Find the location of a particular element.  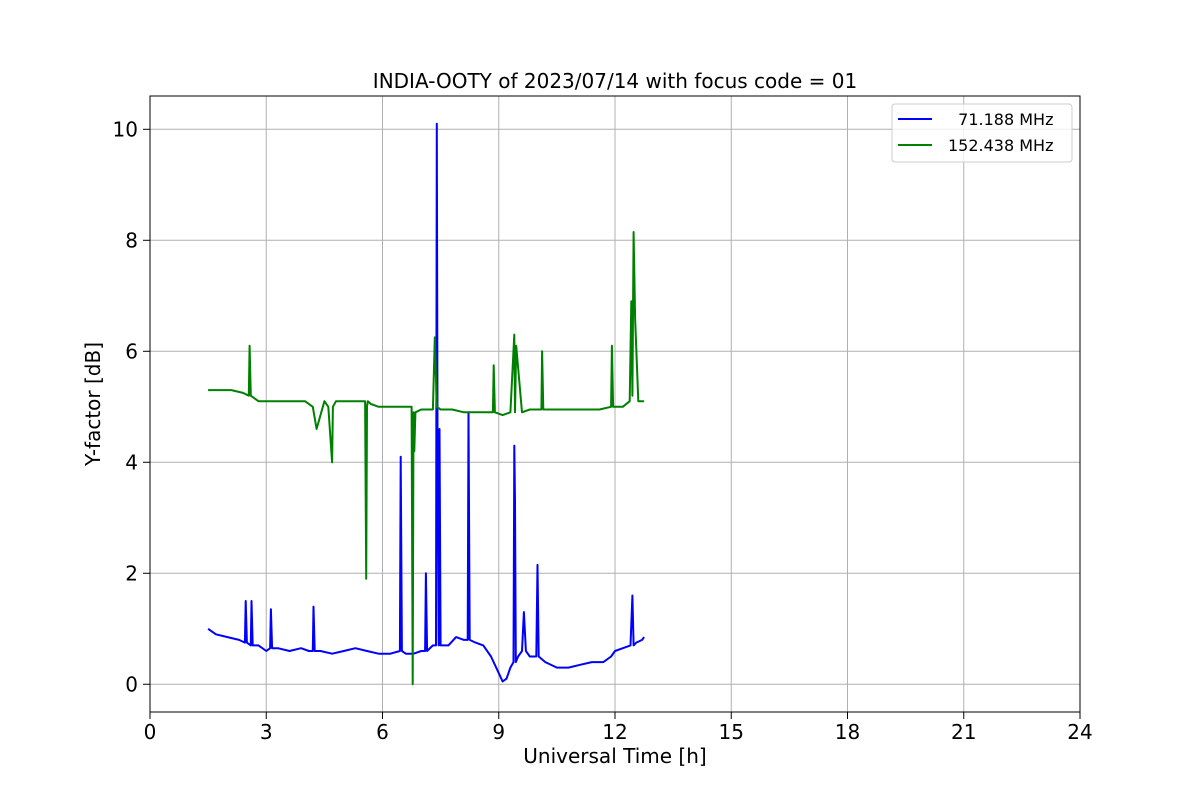

x-tick-label: 6 is located at coordinates (382, 732).